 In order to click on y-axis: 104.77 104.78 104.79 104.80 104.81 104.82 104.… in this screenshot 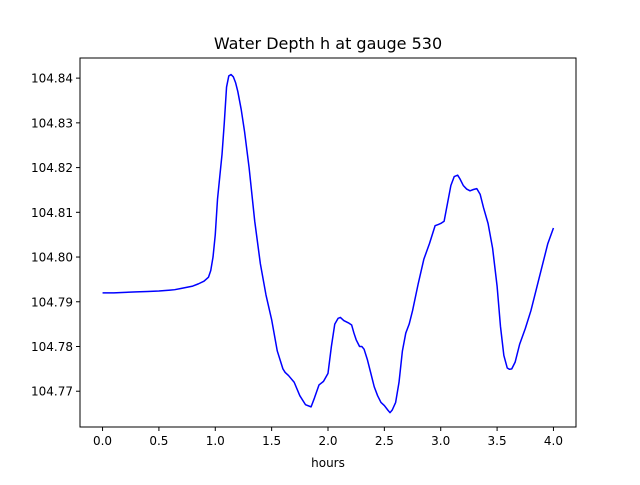, I will do `click(55, 235)`.